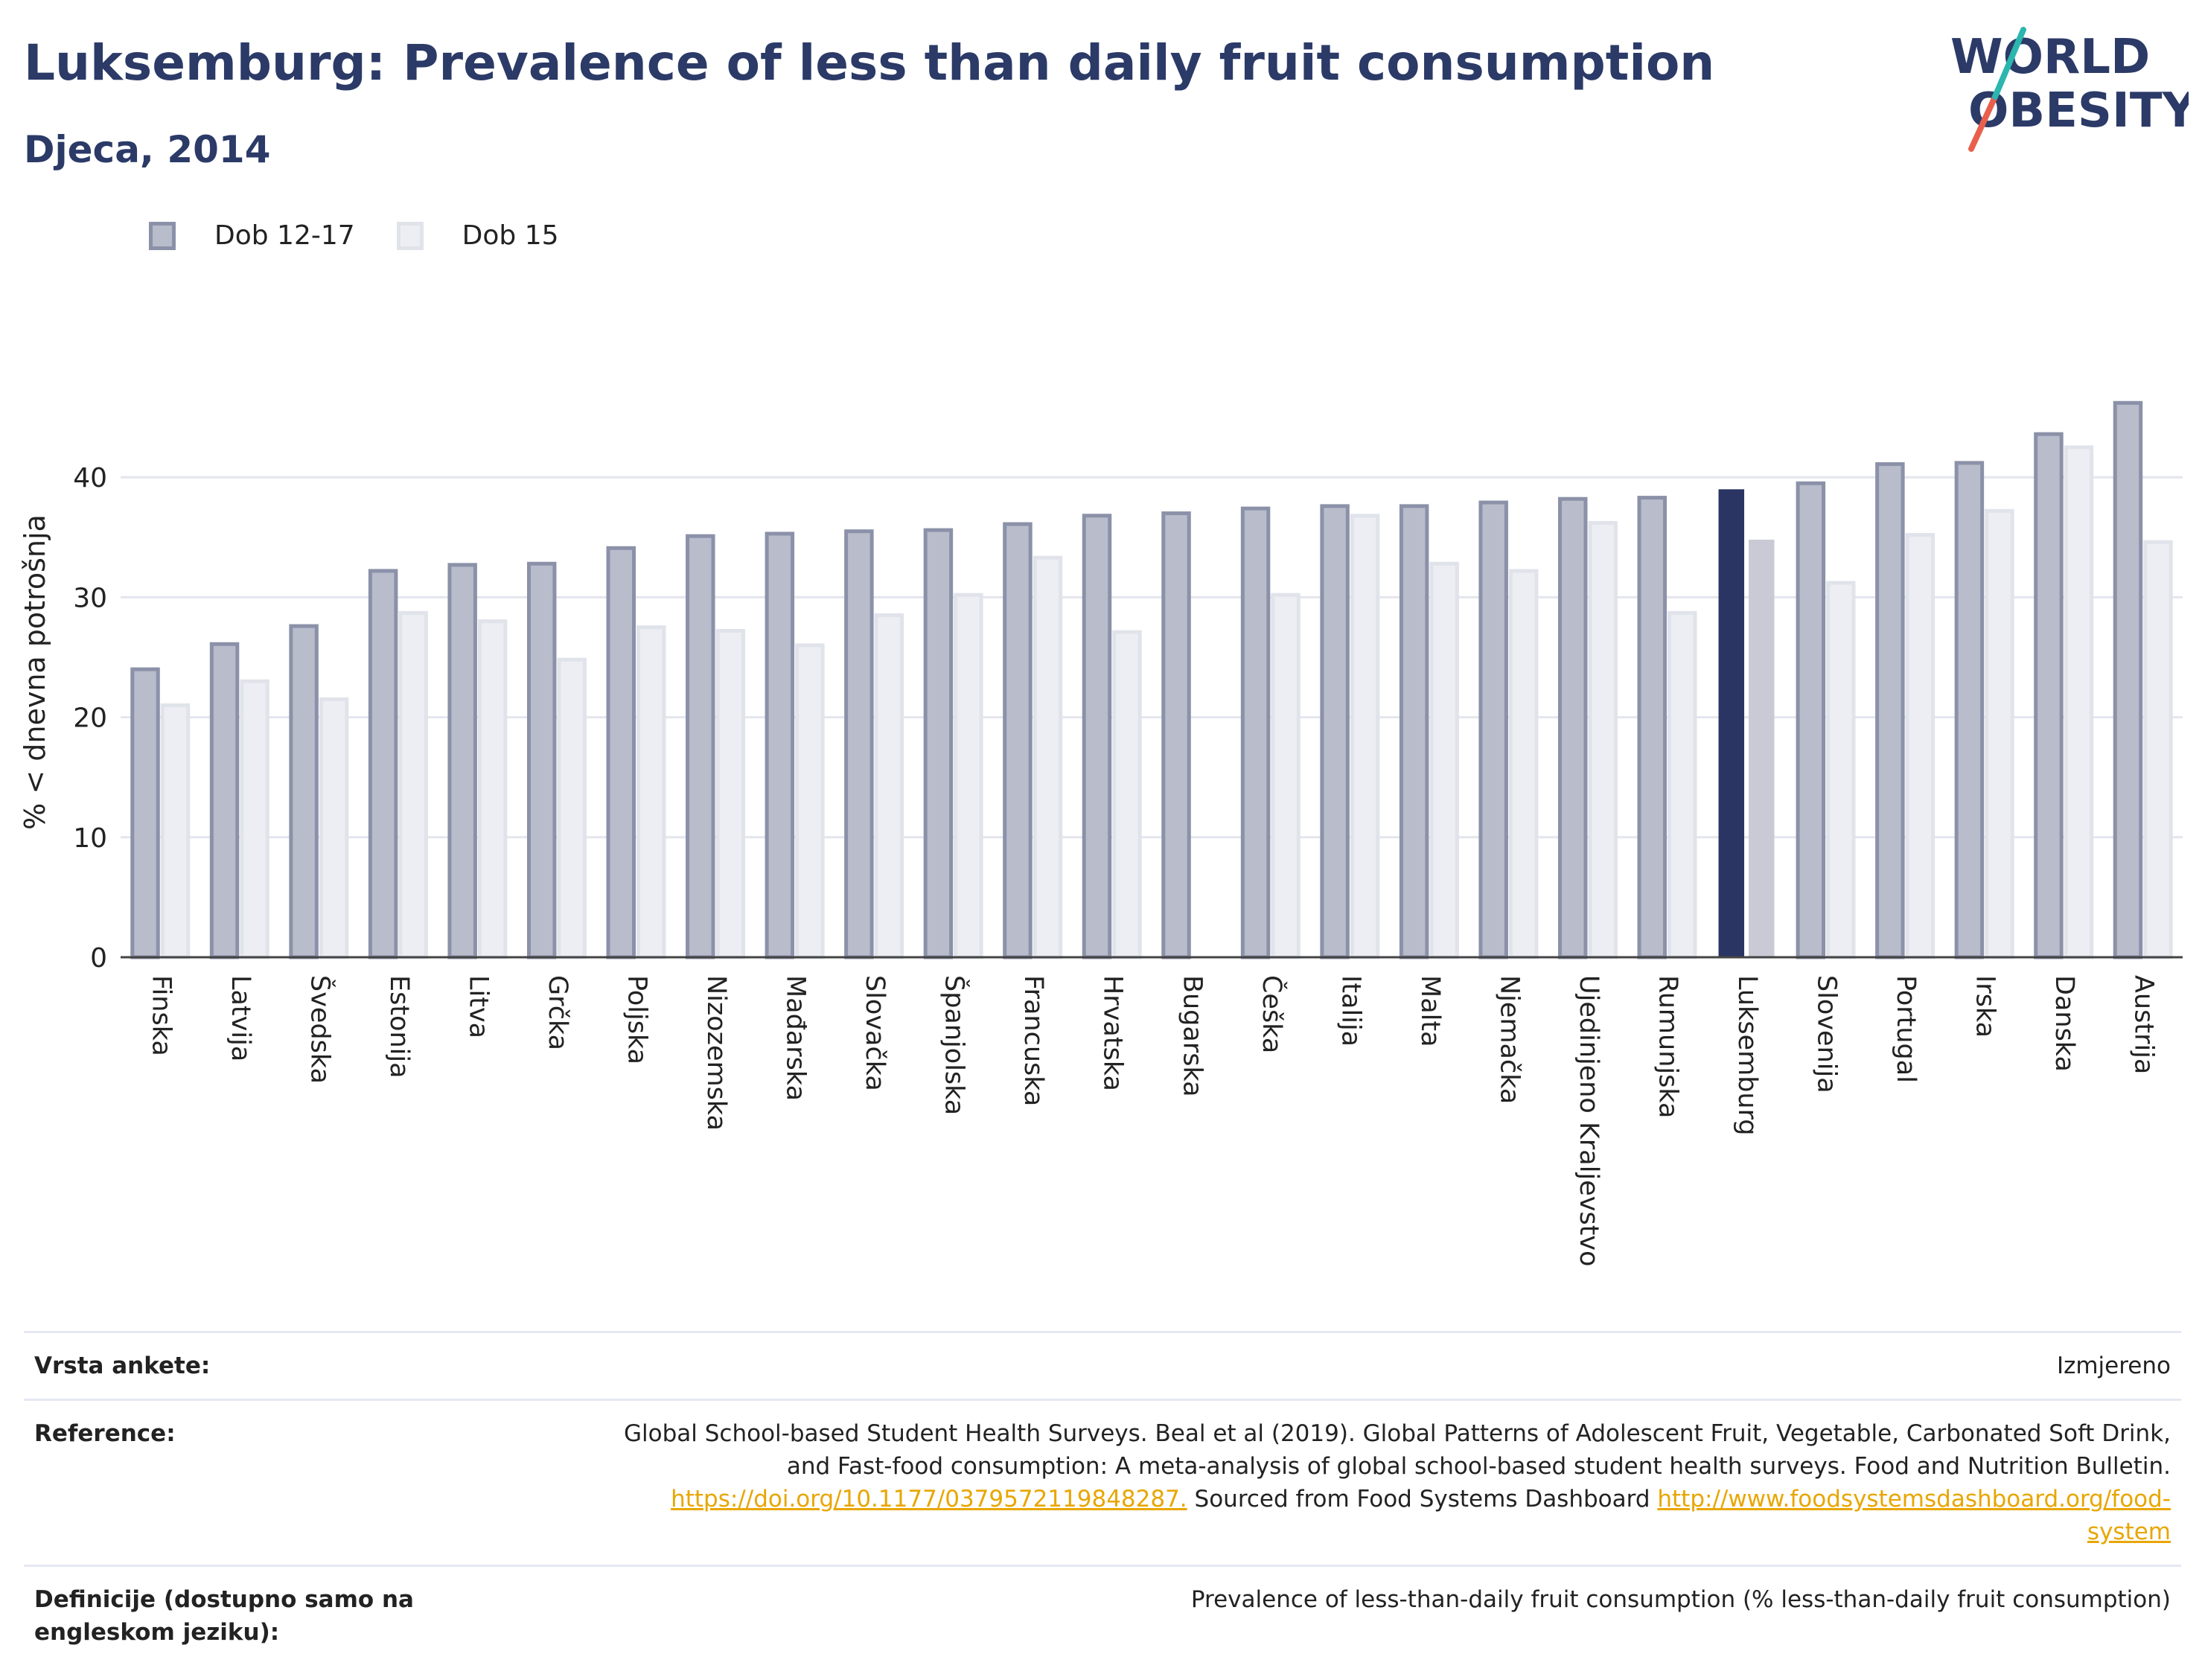 This screenshot has height=1680, width=2202. What do you see at coordinates (1668, 1046) in the screenshot?
I see `x-tick-label: Rumunjska` at bounding box center [1668, 1046].